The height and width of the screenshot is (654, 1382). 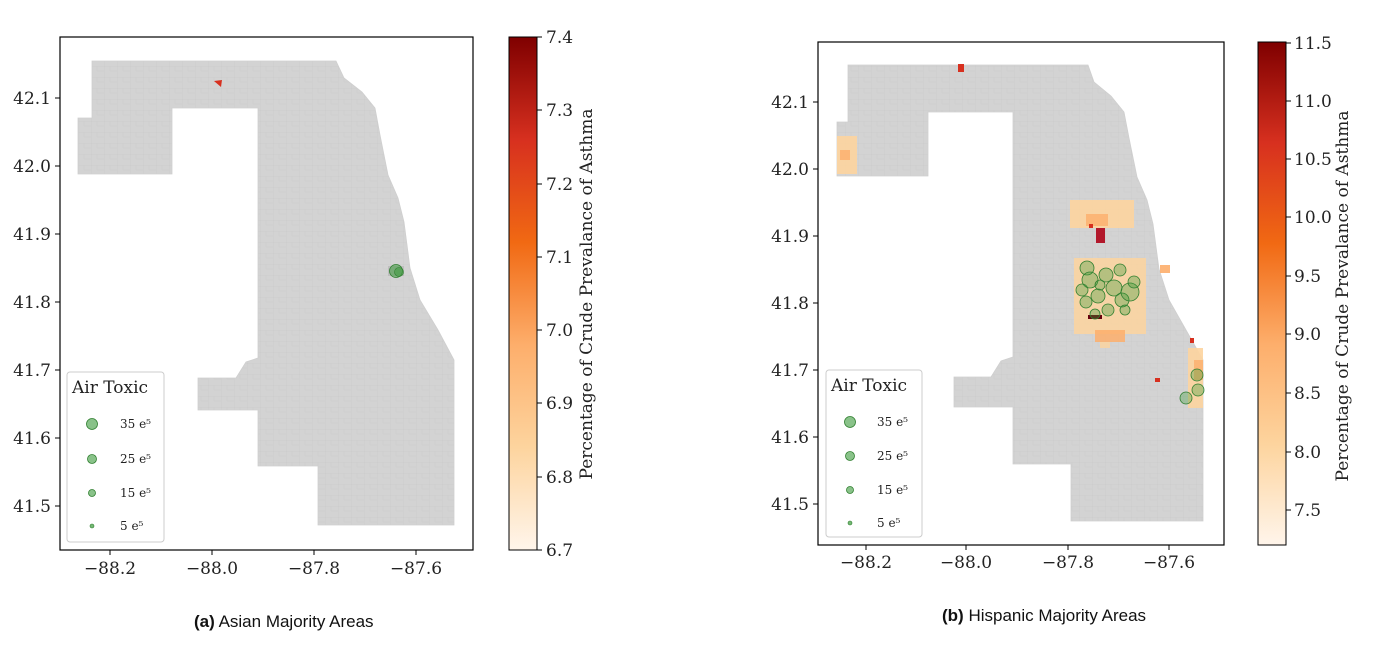 What do you see at coordinates (1140, 332) in the screenshot?
I see `toxic-markers-b` at bounding box center [1140, 332].